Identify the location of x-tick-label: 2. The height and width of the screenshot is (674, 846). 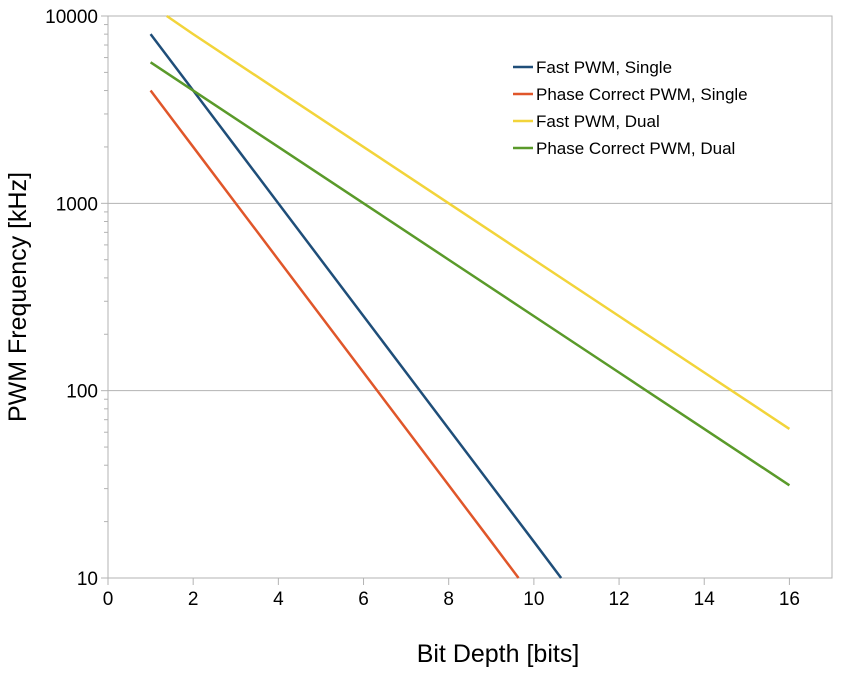
(193, 599).